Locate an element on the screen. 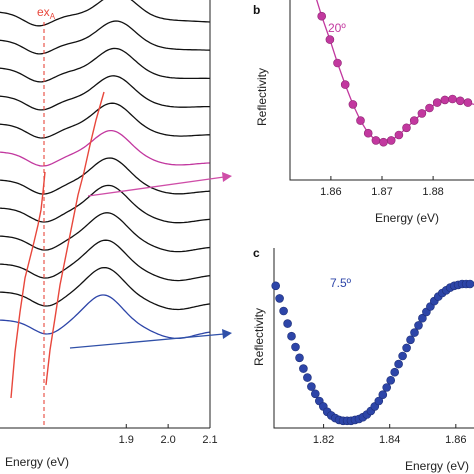  panel-c-x-tick-label-2: 1.86 is located at coordinates (455, 440).